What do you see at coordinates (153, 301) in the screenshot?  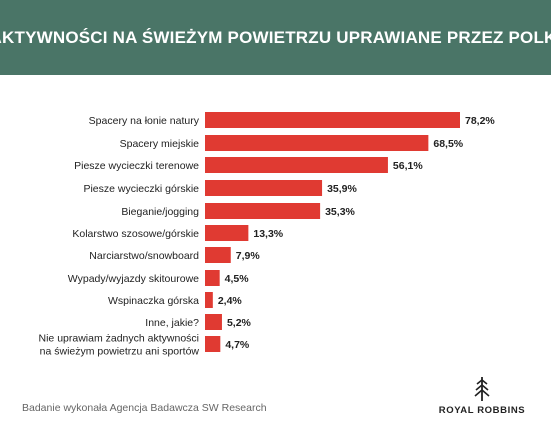 I see `category-label: Wspinaczka górska` at bounding box center [153, 301].